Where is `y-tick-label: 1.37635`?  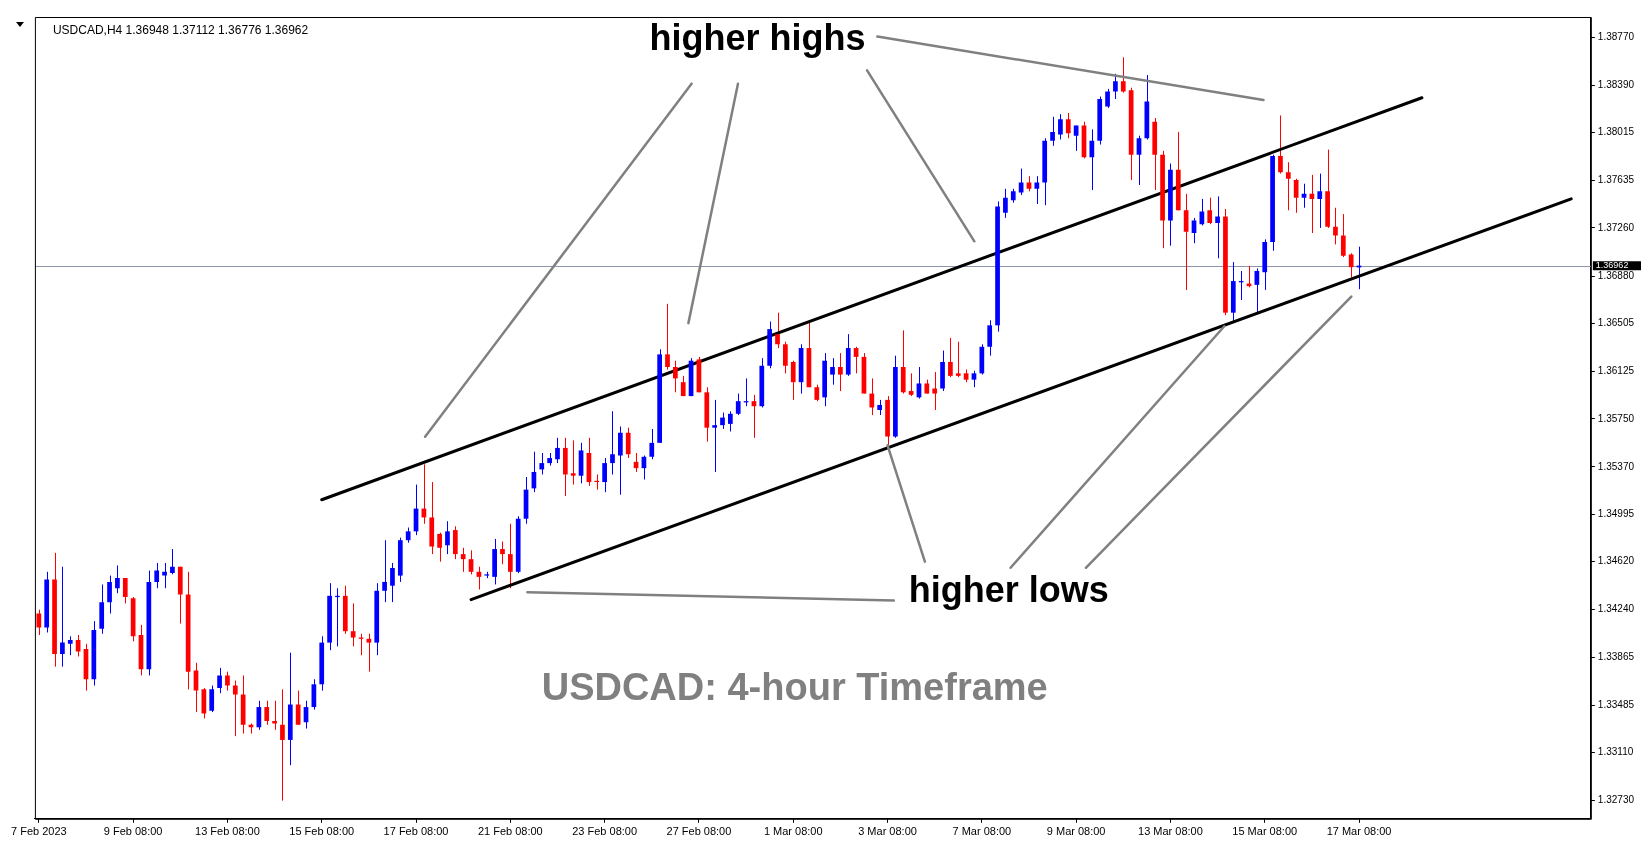 y-tick-label: 1.37635 is located at coordinates (1616, 180).